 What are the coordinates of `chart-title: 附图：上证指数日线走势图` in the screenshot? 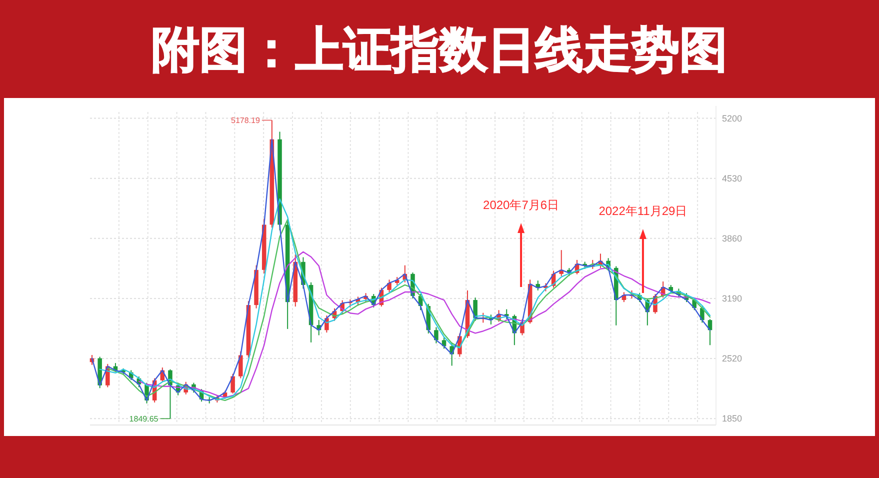 It's located at (440, 50).